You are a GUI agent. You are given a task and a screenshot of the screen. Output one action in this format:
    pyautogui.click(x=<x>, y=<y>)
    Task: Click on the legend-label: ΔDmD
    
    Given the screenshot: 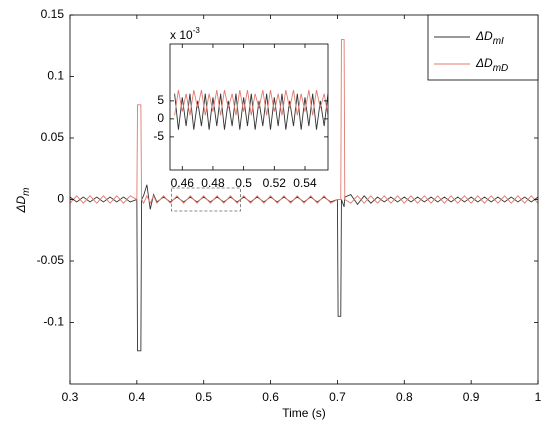 What is the action you would take?
    pyautogui.click(x=491, y=64)
    